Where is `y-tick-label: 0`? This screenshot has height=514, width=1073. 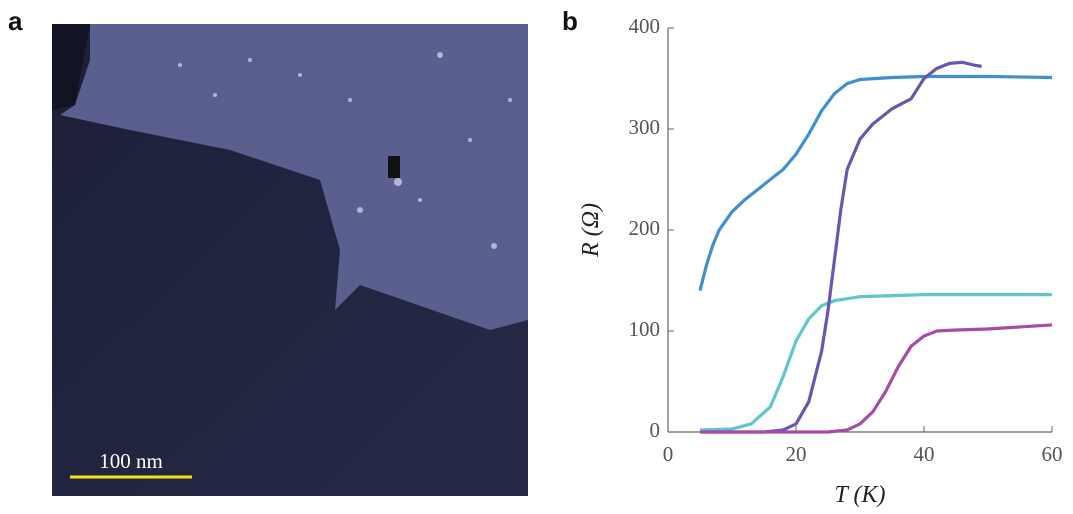 y-tick-label: 0 is located at coordinates (655, 430).